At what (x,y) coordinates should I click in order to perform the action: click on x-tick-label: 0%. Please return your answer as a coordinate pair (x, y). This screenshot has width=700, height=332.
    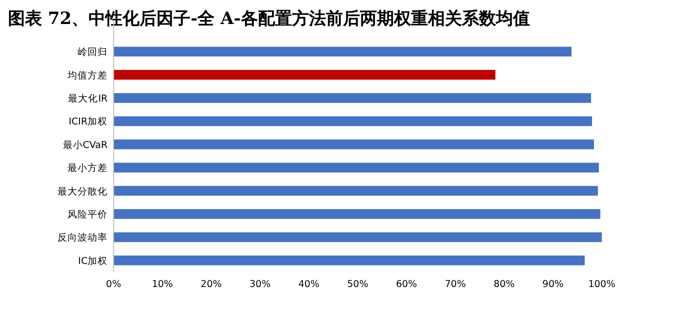
    Looking at the image, I should click on (114, 284).